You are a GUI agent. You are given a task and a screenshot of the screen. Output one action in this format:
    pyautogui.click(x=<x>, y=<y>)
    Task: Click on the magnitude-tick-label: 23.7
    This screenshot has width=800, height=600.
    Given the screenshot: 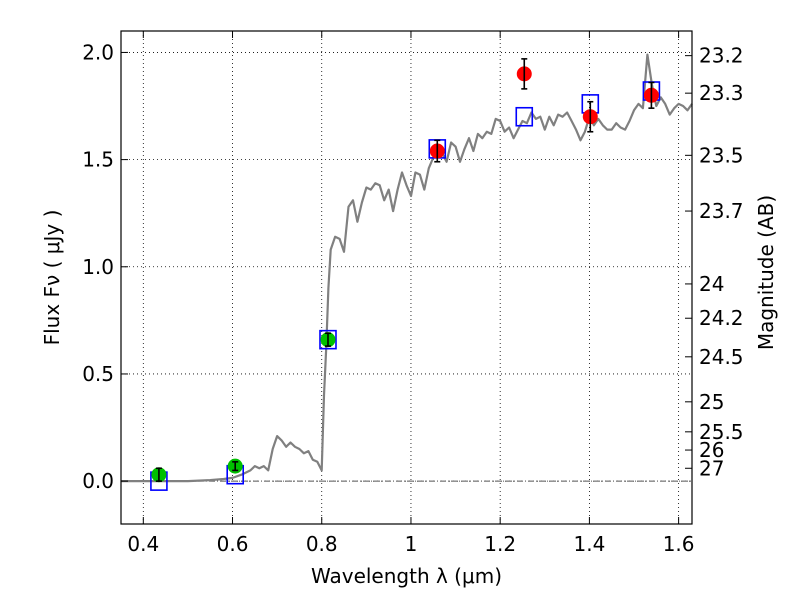 What is the action you would take?
    pyautogui.click(x=721, y=211)
    